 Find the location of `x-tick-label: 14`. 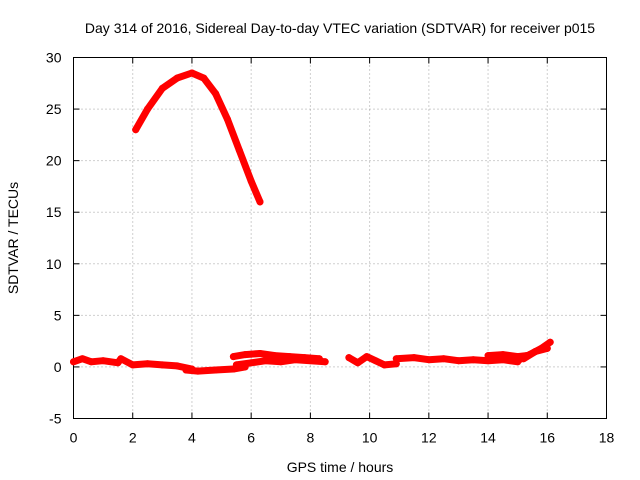

x-tick-label: 14 is located at coordinates (488, 438).